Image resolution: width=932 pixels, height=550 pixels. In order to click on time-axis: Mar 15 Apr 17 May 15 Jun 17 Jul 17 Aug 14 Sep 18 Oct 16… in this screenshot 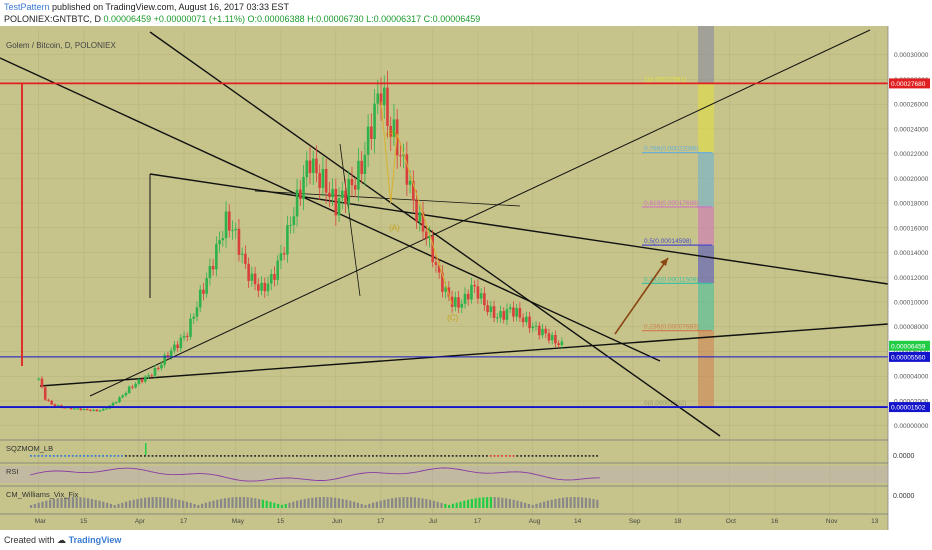, I will do `click(457, 521)`.